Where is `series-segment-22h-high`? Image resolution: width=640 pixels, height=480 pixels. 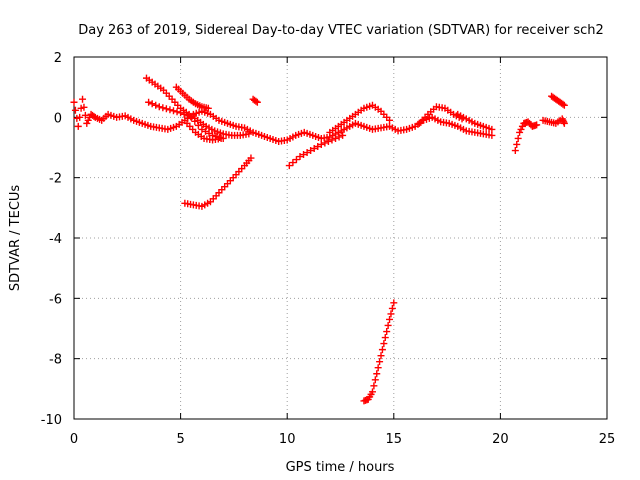 series-segment-22h-high is located at coordinates (558, 100).